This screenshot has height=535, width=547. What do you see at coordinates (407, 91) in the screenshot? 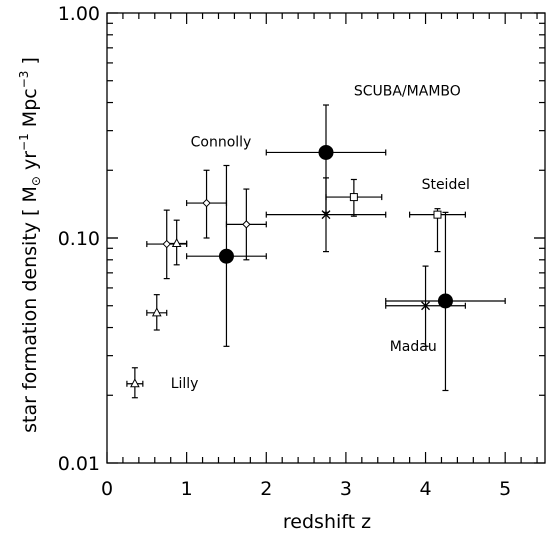
I see `annotation-label: SCUBA/MAMBO` at bounding box center [407, 91].